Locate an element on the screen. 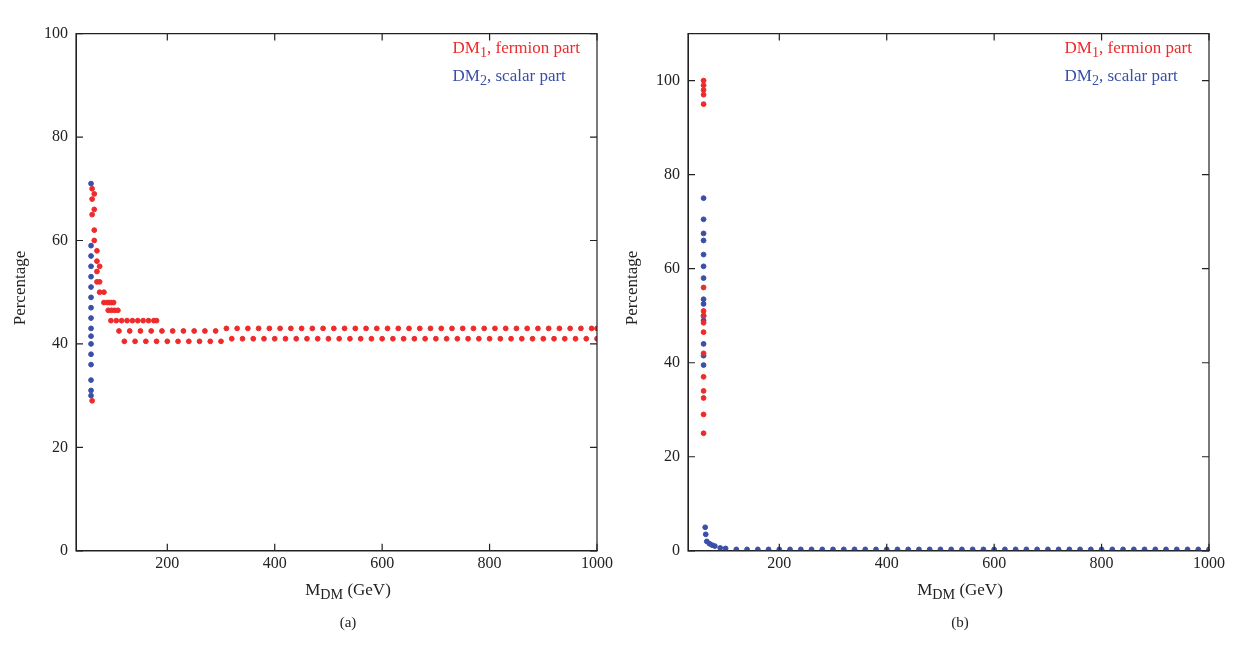 Image resolution: width=1241 pixels, height=646 pixels. text: (a) is located at coordinates (348, 622).